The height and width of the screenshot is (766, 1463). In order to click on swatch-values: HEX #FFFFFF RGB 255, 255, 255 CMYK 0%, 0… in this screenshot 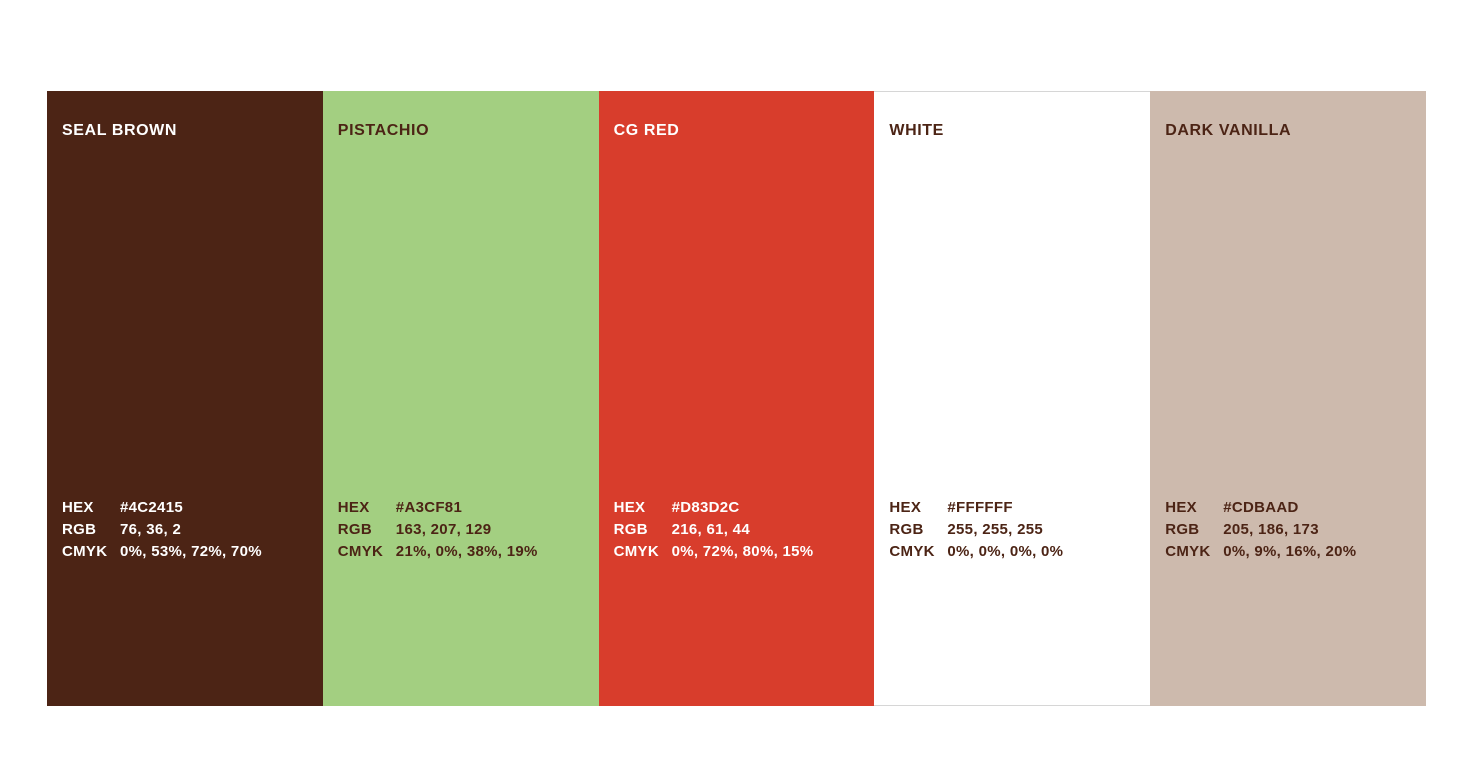, I will do `click(1016, 530)`.